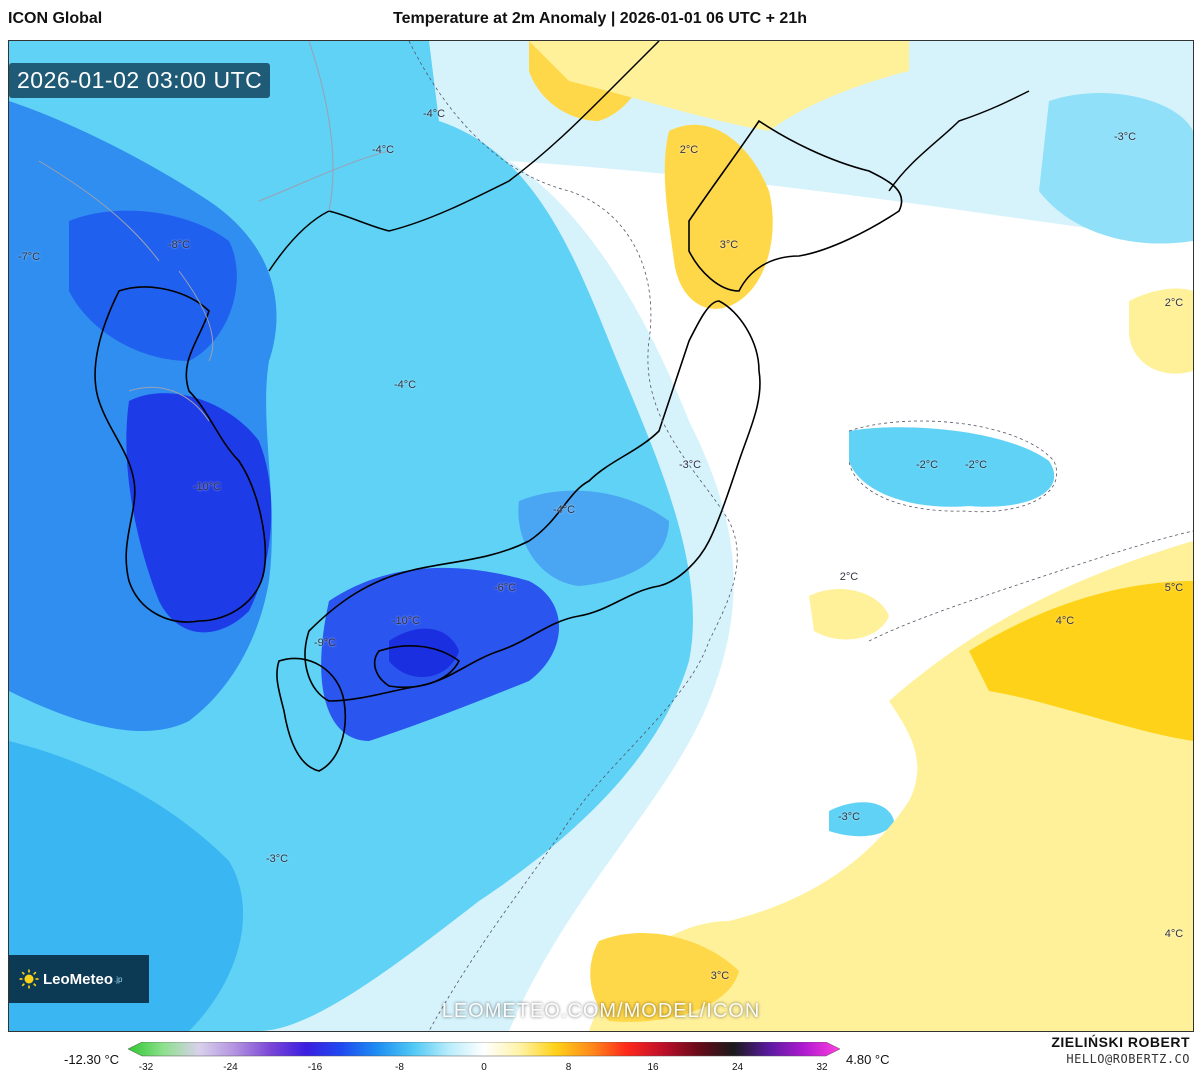 Image resolution: width=1200 pixels, height=1074 pixels. I want to click on warm-patch-offshore, so click(849, 614).